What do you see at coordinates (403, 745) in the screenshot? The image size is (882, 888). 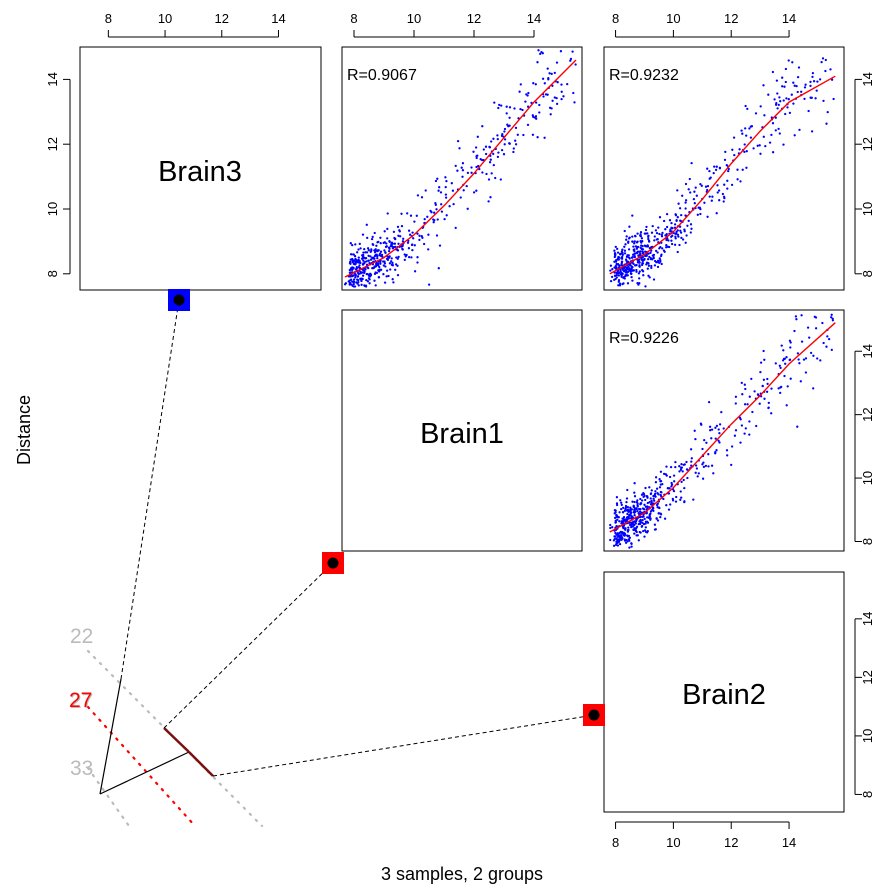 I see `connector-brain2` at bounding box center [403, 745].